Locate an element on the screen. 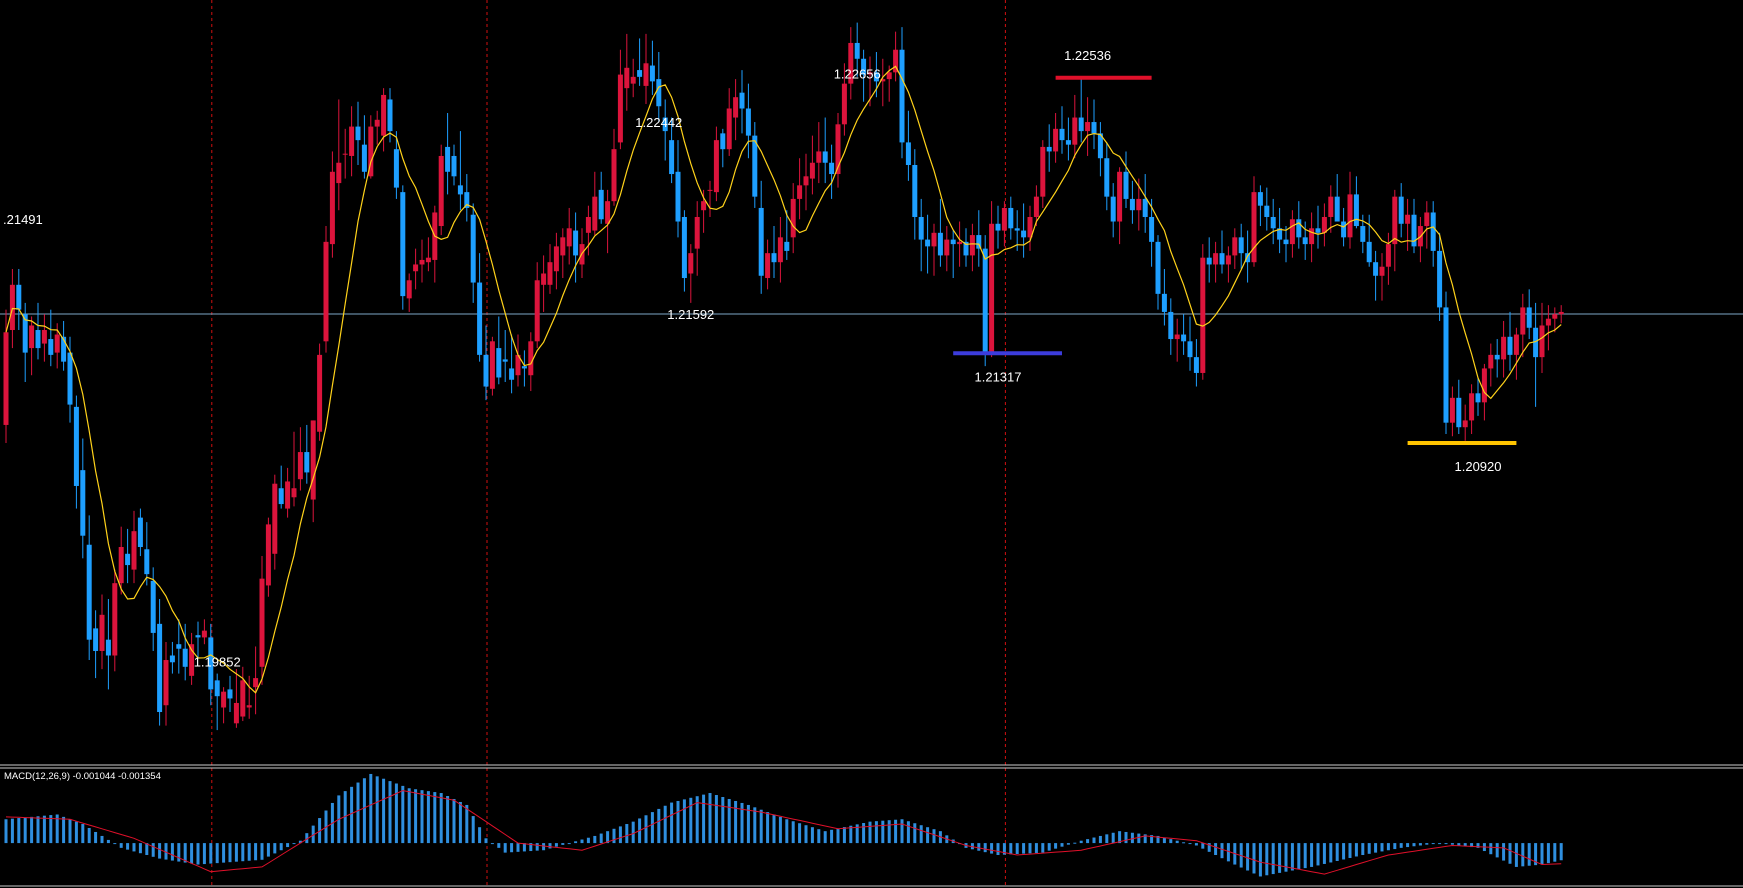 This screenshot has height=888, width=1743. price-label-2: 1.21592 is located at coordinates (690, 314).